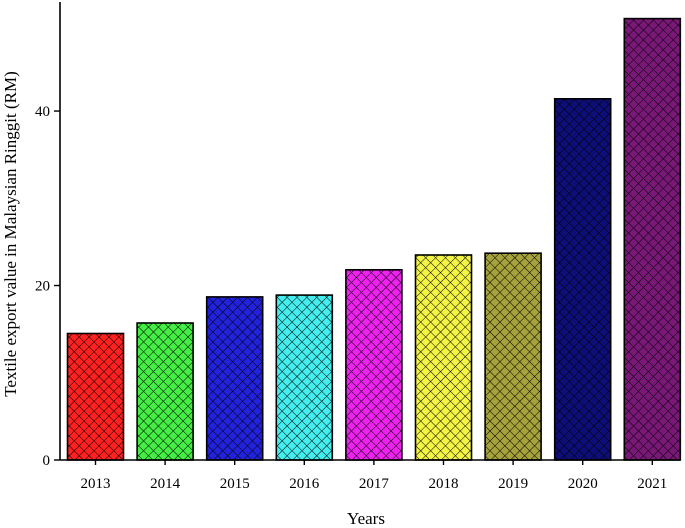 The height and width of the screenshot is (528, 685). Describe the element at coordinates (95, 396) in the screenshot. I see `bar-2013` at that location.